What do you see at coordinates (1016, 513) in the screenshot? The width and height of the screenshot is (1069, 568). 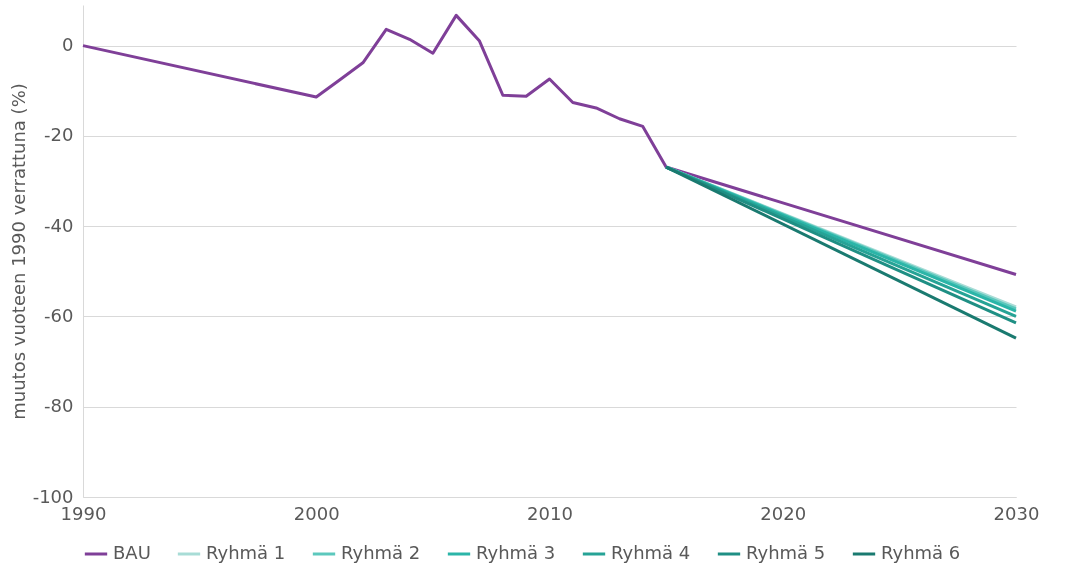 I see `x-tick-label: 2030` at bounding box center [1016, 513].